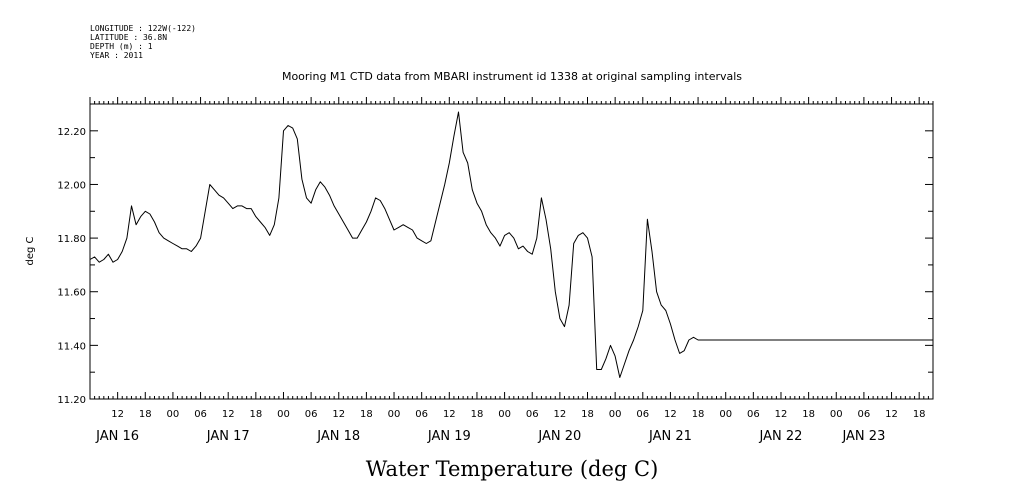  Describe the element at coordinates (121, 46) in the screenshot. I see `metadata-line: DEPTH (m) : 1` at that location.